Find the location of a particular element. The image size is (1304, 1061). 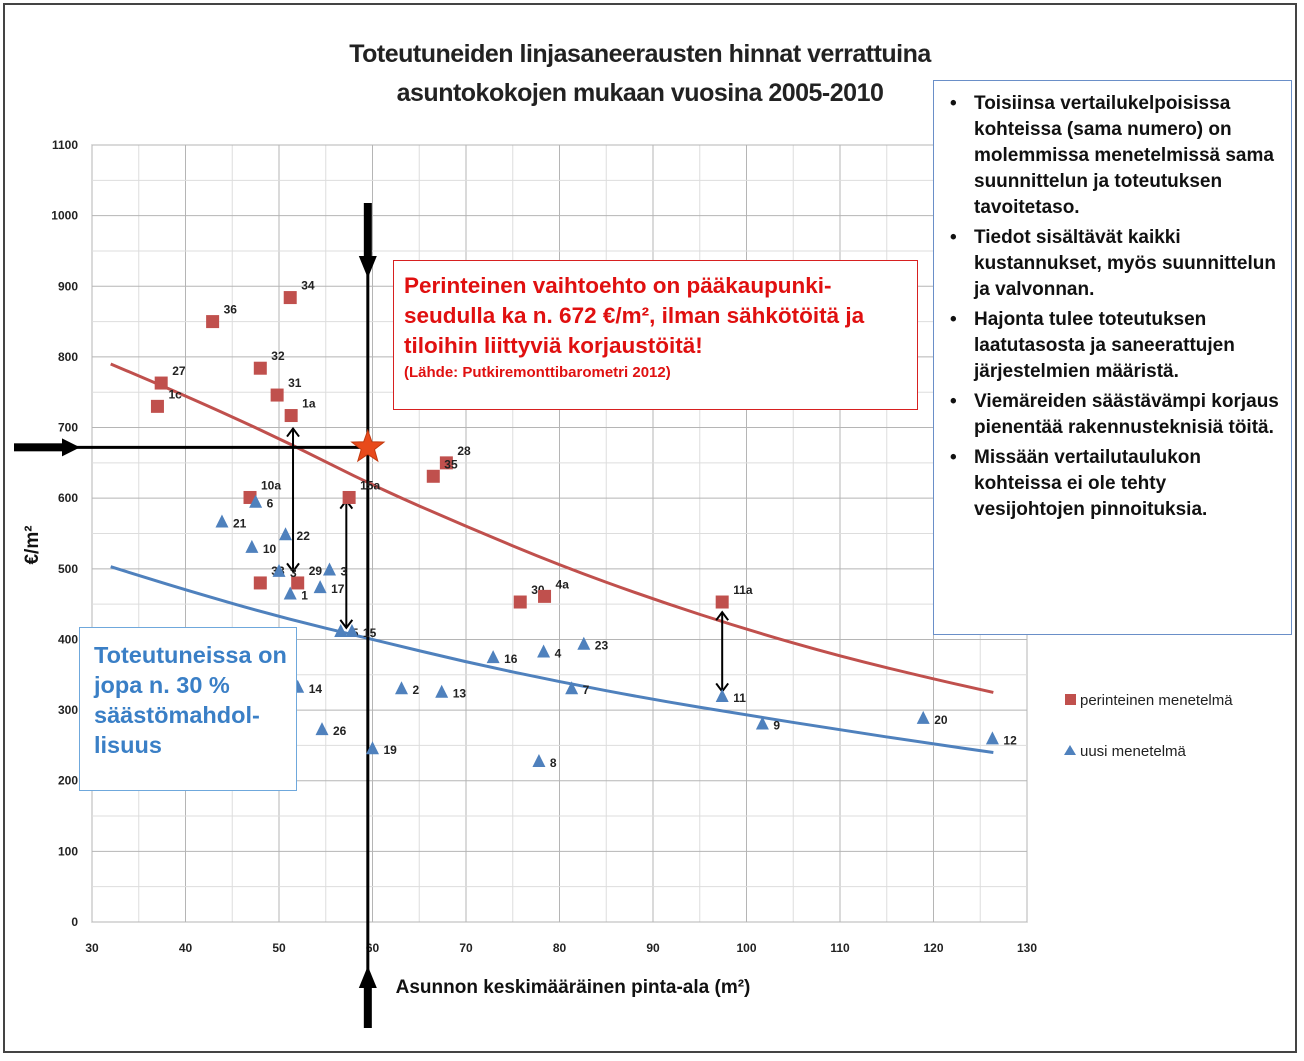

legend-marker-perinteinen is located at coordinates (1070, 699).